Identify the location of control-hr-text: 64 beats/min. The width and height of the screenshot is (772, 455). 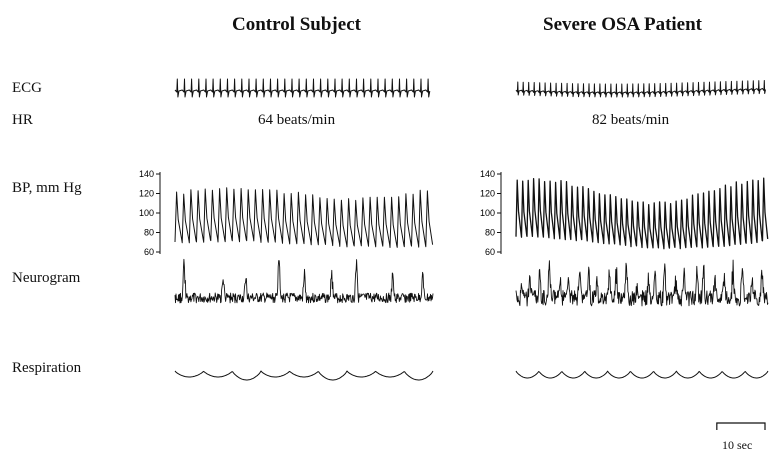
(297, 120).